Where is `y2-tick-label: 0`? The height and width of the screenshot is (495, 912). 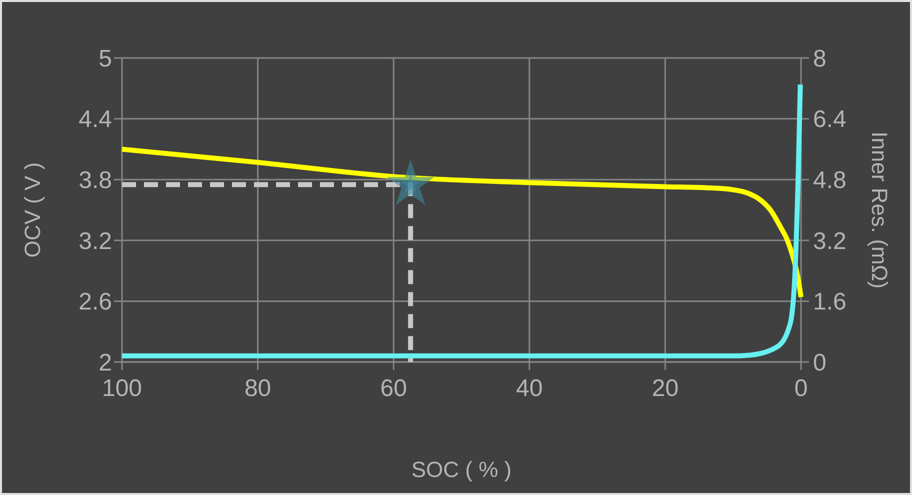
y2-tick-label: 0 is located at coordinates (819, 362).